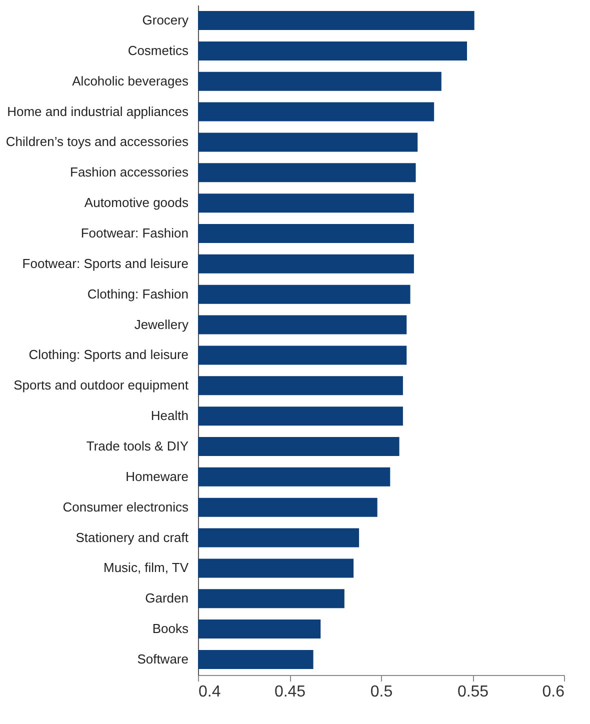  What do you see at coordinates (98, 111) in the screenshot?
I see `y-tick-label: Home and industrial appliances` at bounding box center [98, 111].